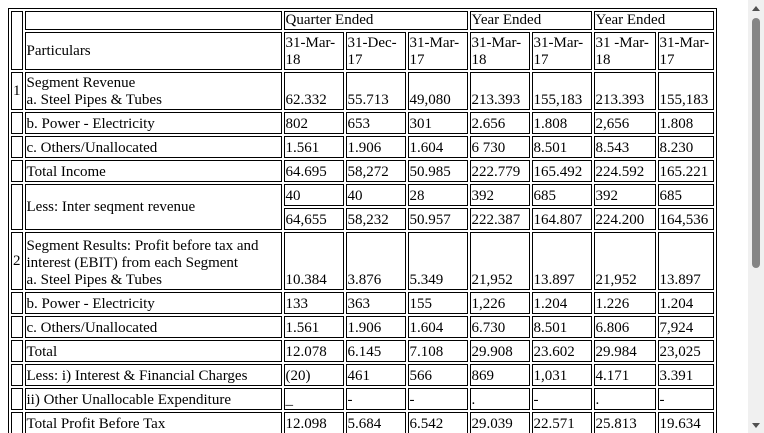 This screenshot has width=764, height=433. Describe the element at coordinates (685, 375) in the screenshot. I see `value-cell: 3.391` at that location.